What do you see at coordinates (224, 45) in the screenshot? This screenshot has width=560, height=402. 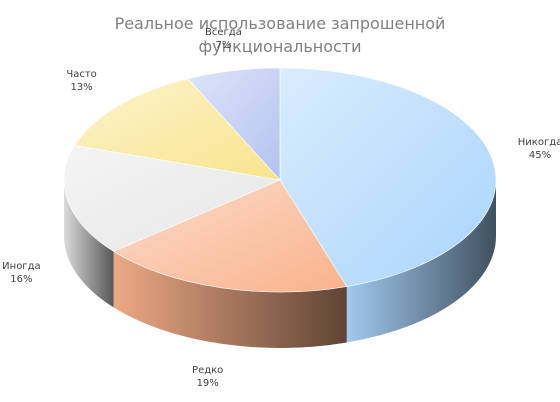 I see `slice-label-percent: 7%` at bounding box center [224, 45].